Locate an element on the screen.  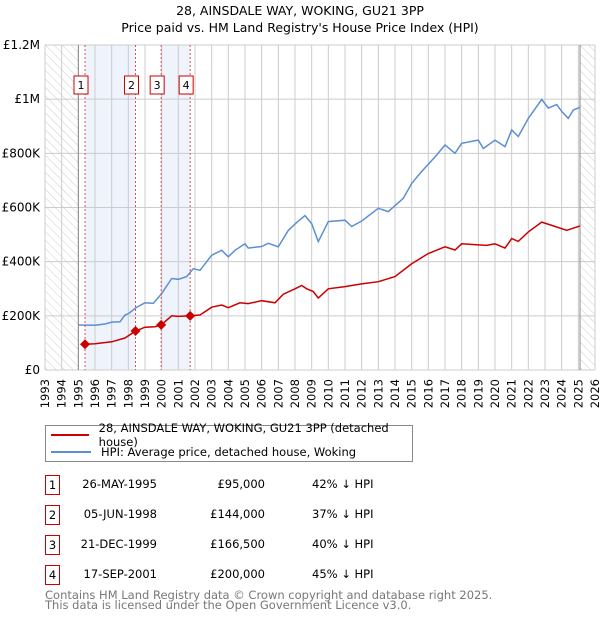
sale-label: 3 is located at coordinates (157, 85).